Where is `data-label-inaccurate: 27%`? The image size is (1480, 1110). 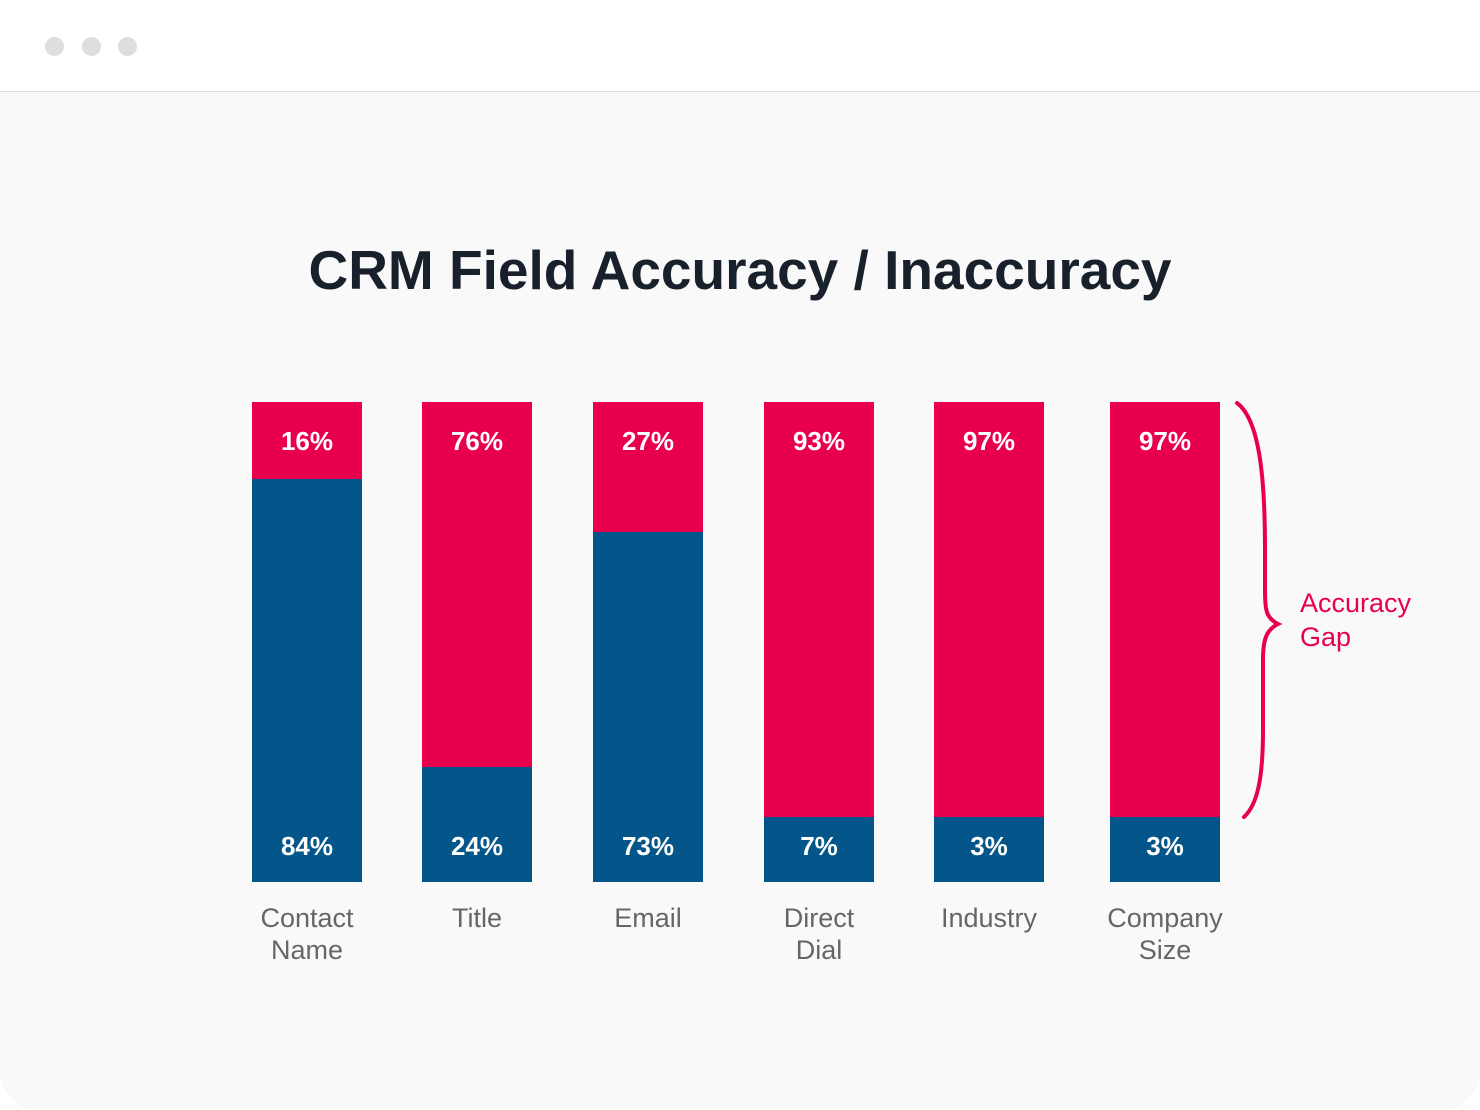
data-label-inaccurate: 27% is located at coordinates (648, 441).